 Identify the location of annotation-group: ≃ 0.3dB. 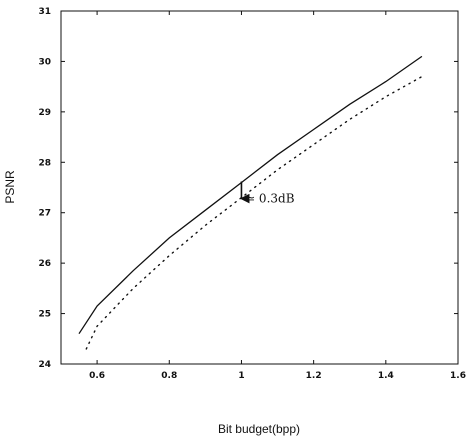
(267, 193).